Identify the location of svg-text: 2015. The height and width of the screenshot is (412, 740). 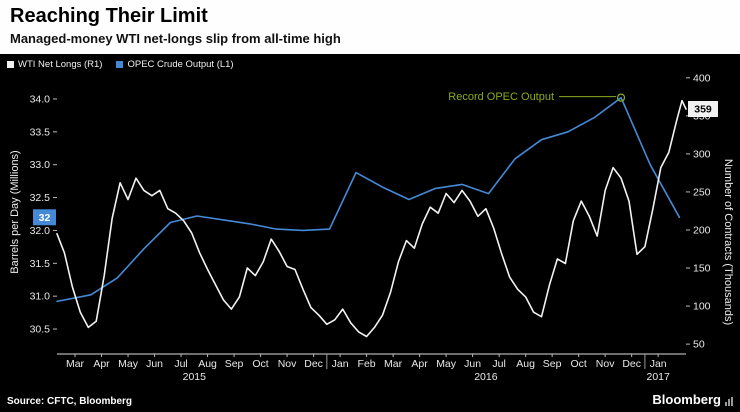
(195, 377).